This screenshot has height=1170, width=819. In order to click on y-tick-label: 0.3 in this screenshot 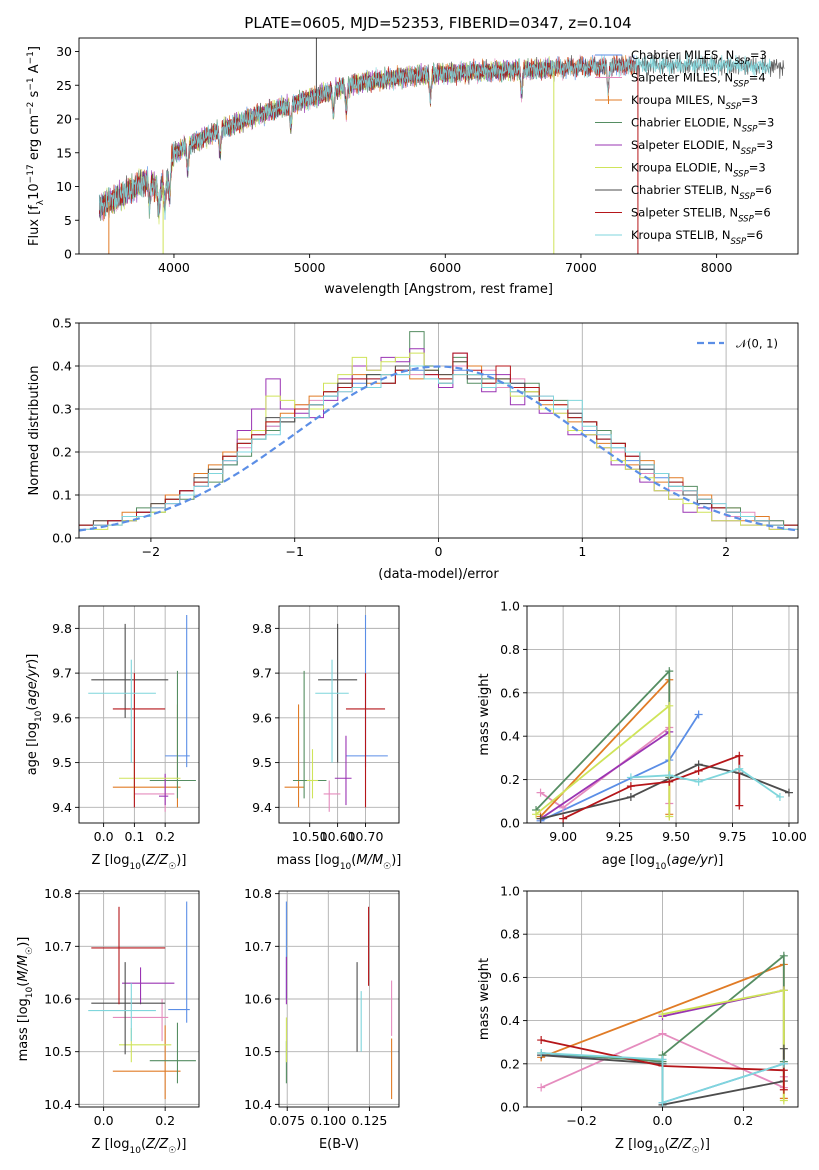, I will do `click(62, 409)`.